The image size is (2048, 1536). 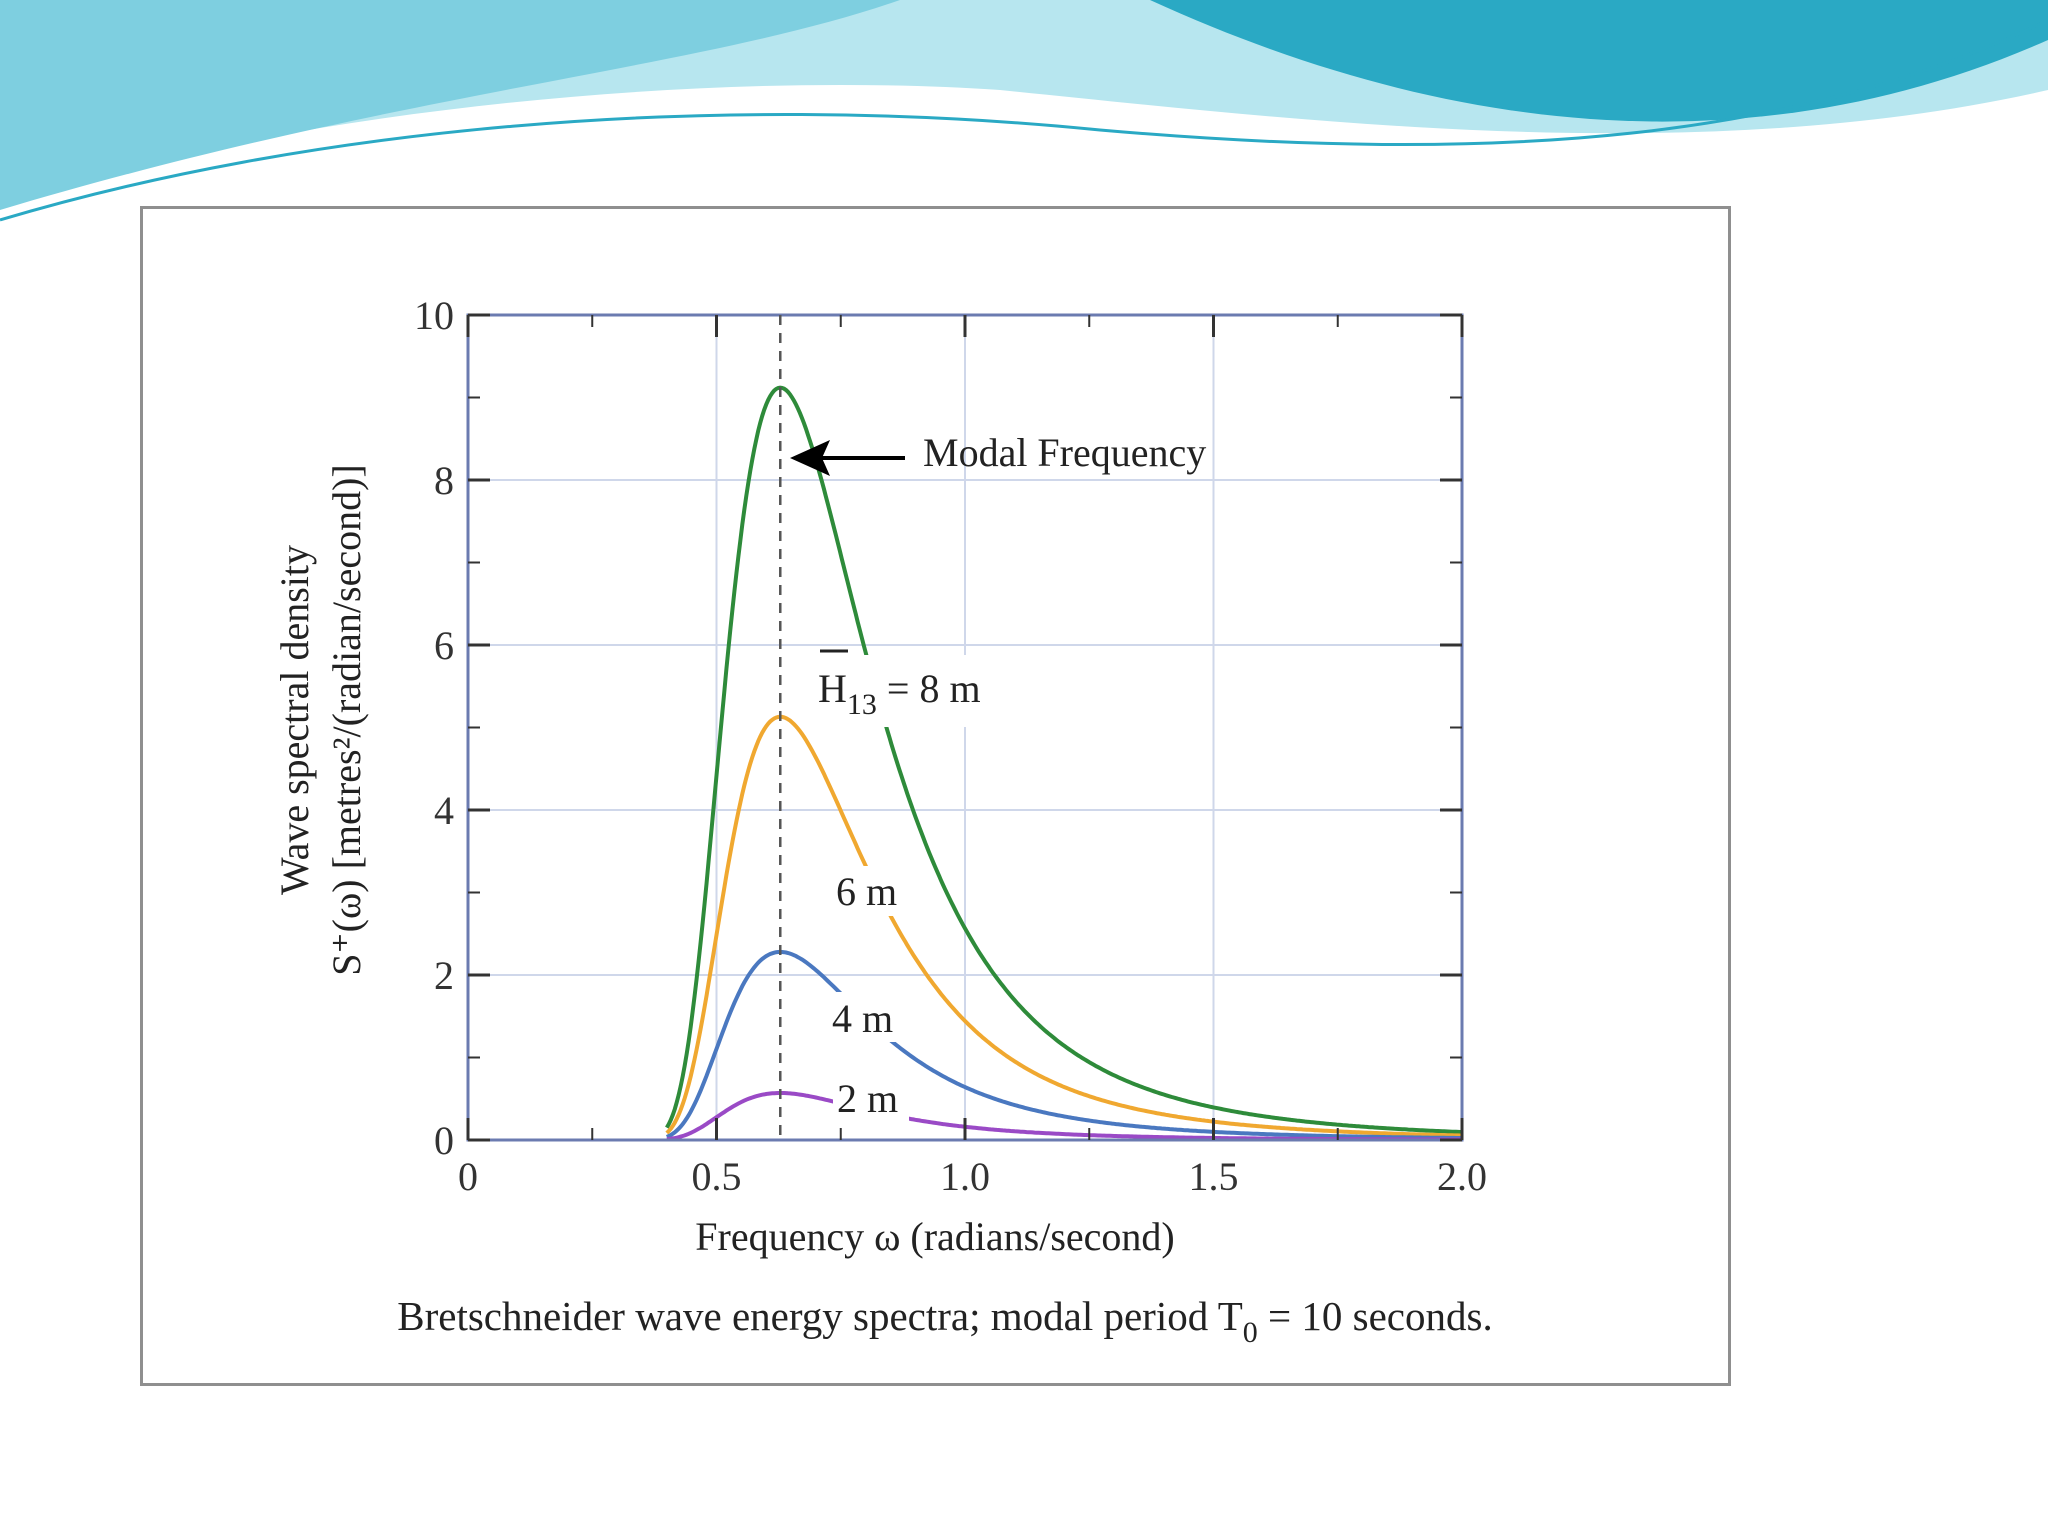 I want to click on x-tick-label: 1.5, so click(x=1214, y=1176).